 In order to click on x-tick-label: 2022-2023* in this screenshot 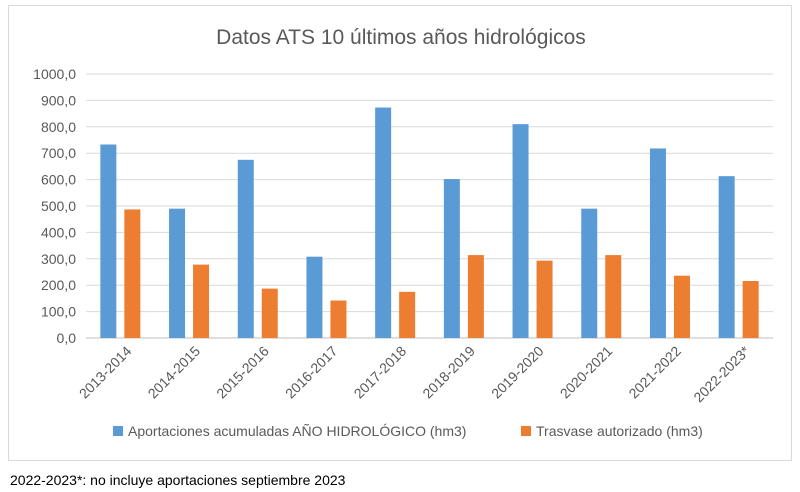, I will do `click(721, 373)`.